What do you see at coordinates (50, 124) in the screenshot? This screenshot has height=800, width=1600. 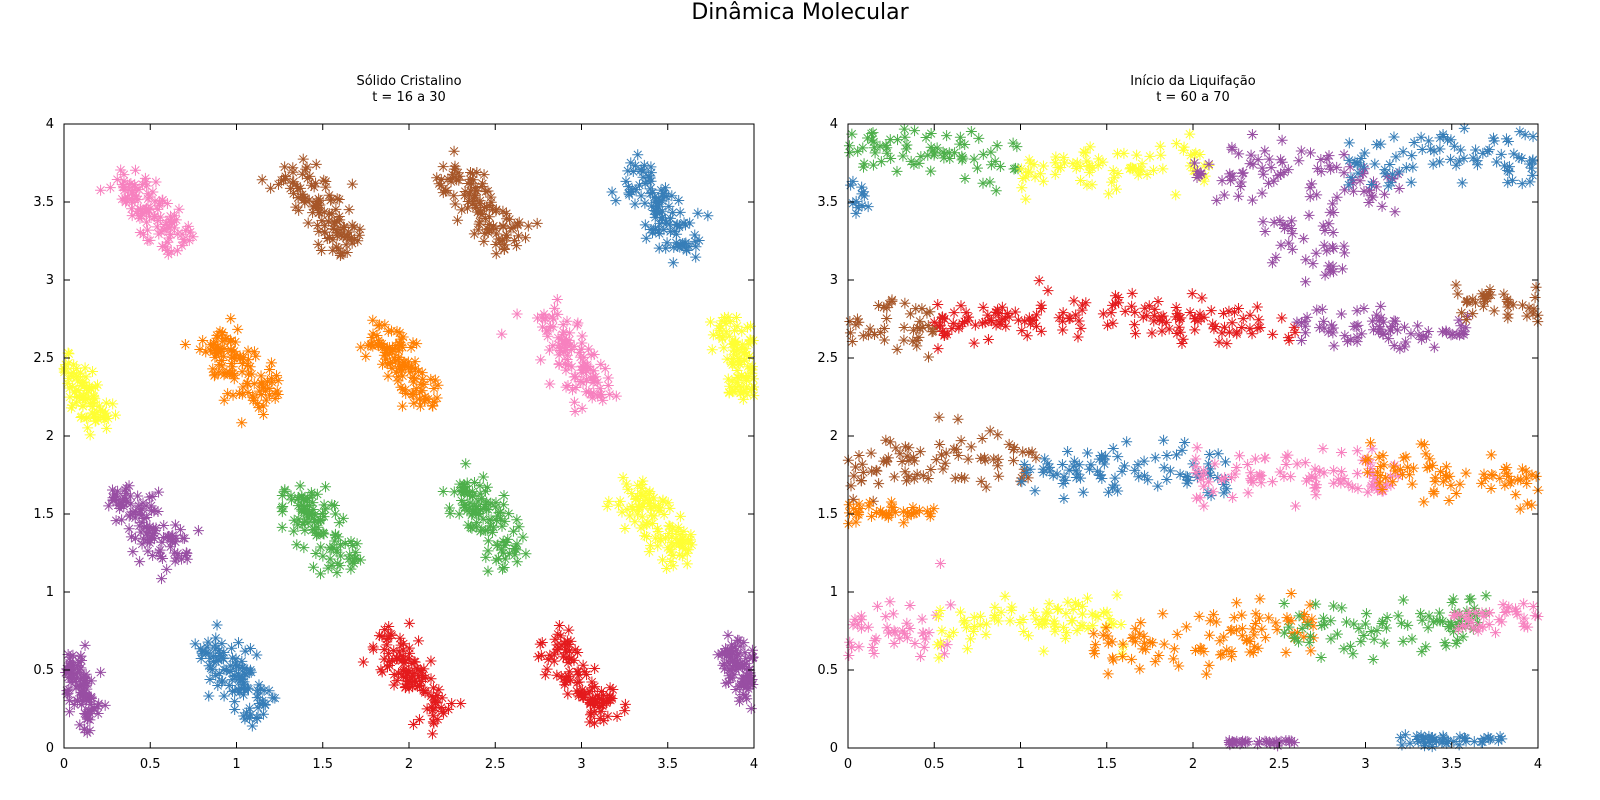 I see `y-tick-label: 4` at bounding box center [50, 124].